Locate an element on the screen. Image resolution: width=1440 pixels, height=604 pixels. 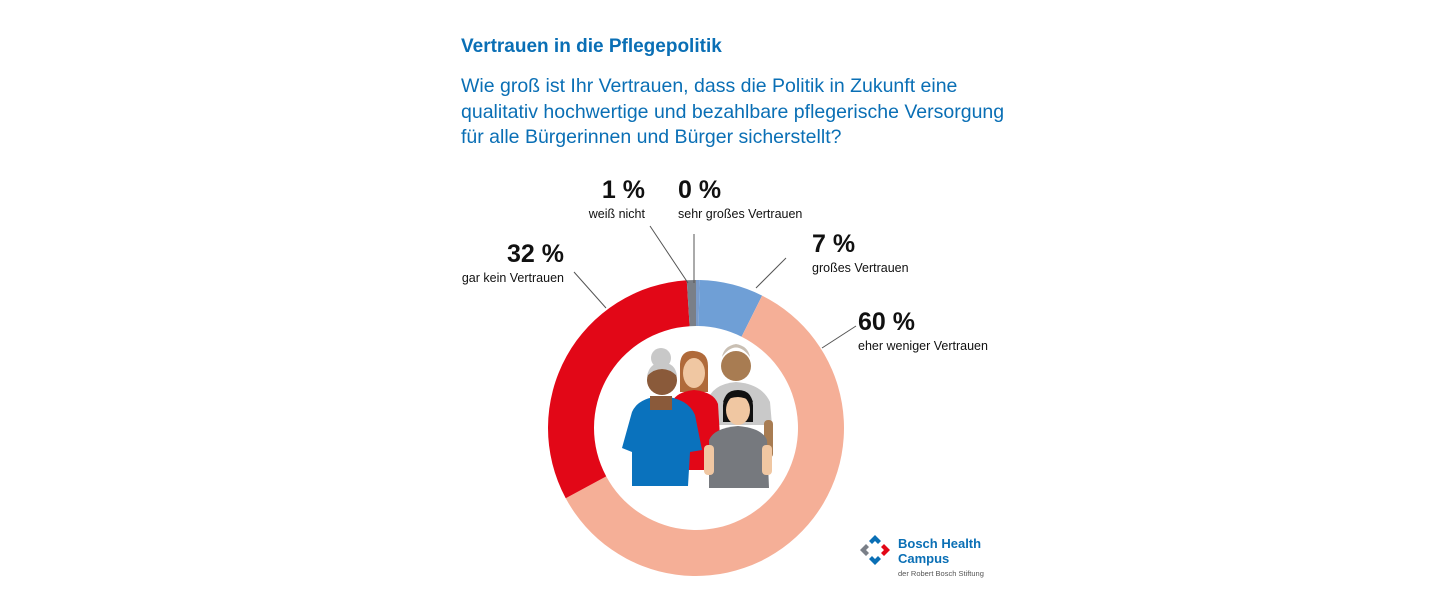
donut-slices is located at coordinates (696, 428).